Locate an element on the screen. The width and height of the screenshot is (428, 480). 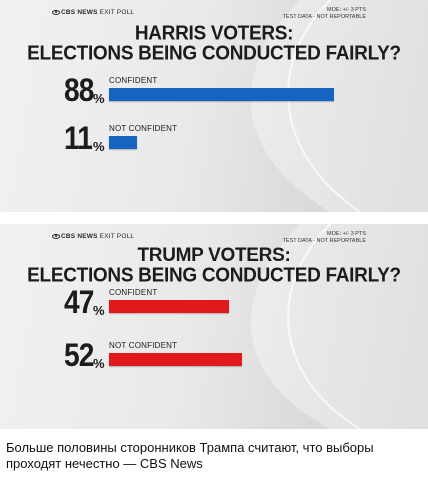
value-label: 88 is located at coordinates (79, 90).